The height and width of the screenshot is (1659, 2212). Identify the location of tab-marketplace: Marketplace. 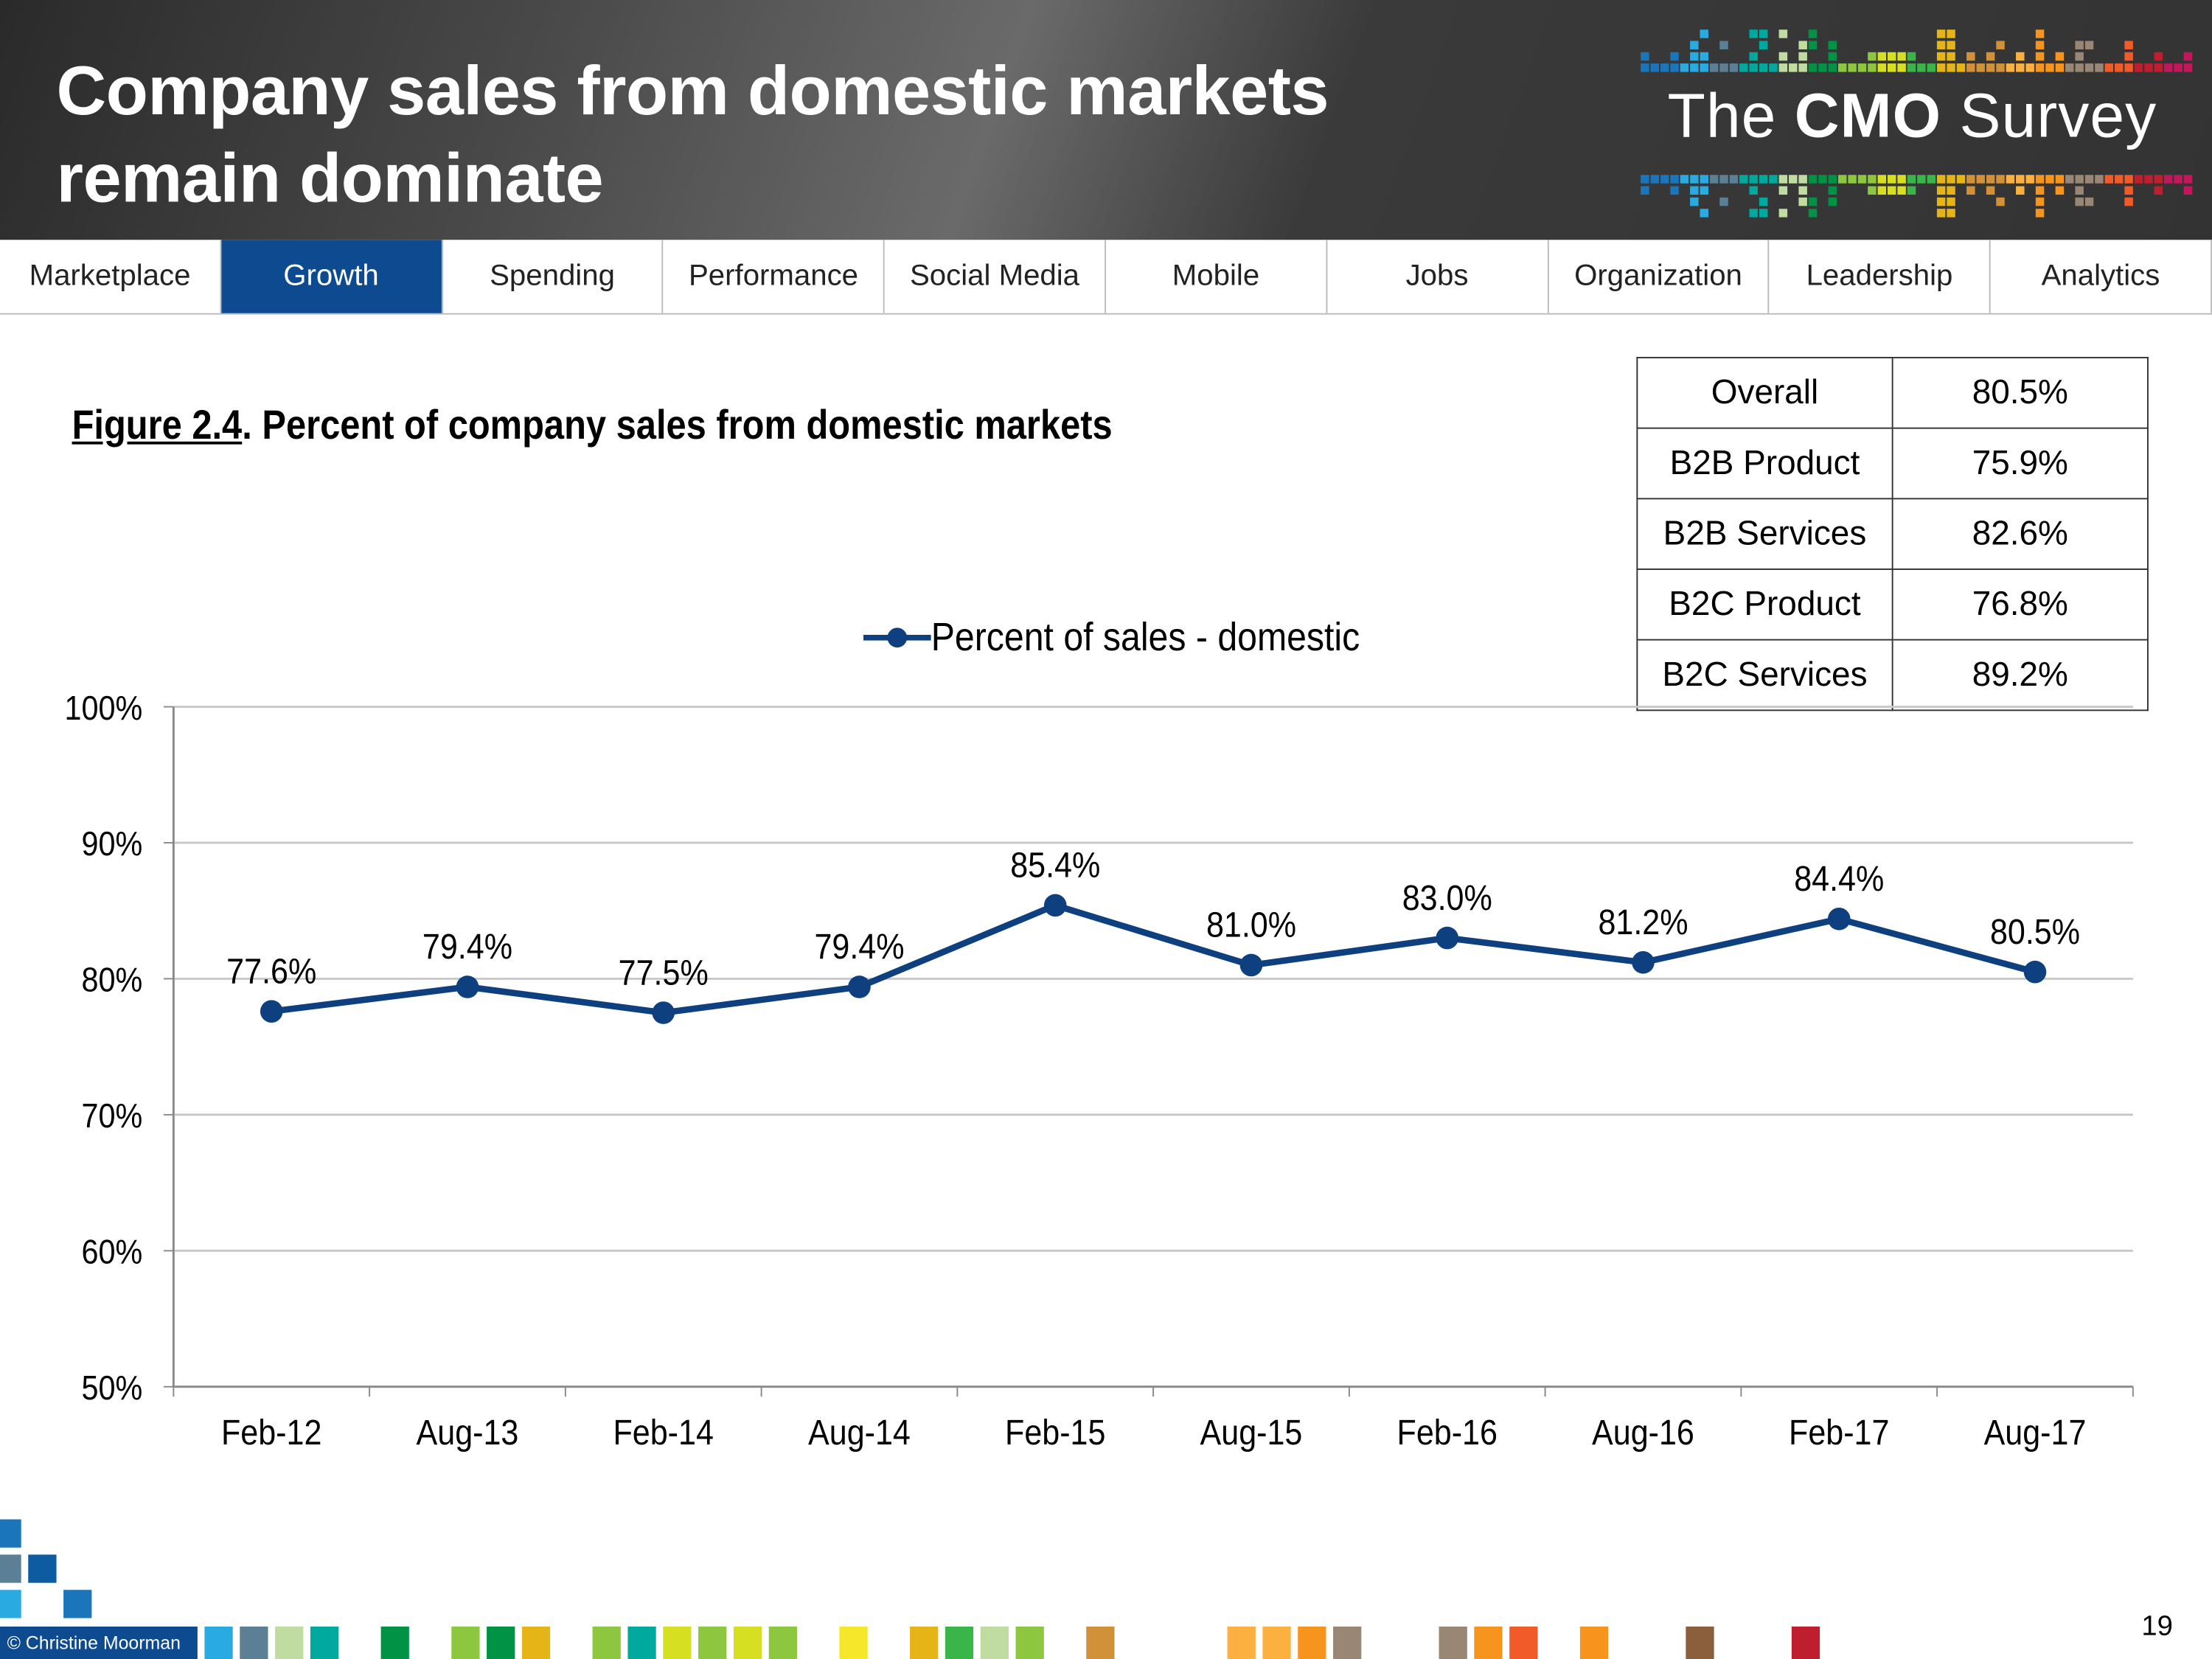
(110, 276).